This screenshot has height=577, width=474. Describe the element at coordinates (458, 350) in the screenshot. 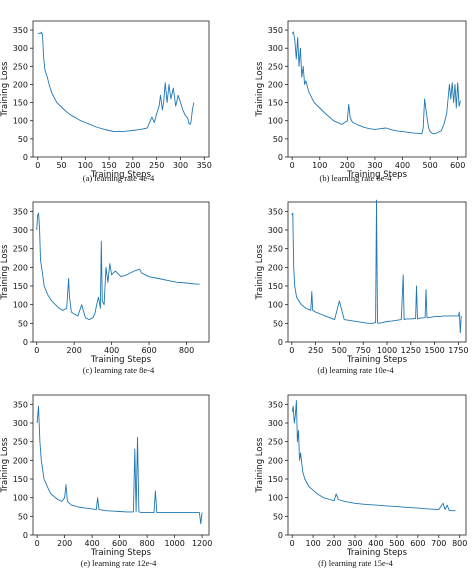

I see `x-tick-label: 1750` at that location.